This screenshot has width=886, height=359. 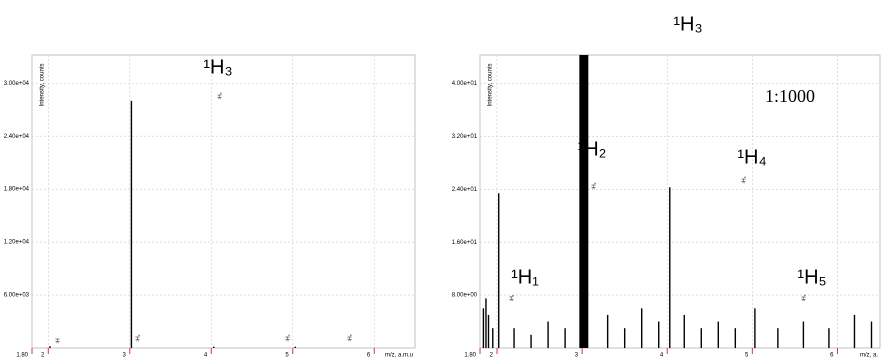 What do you see at coordinates (869, 356) in the screenshot?
I see `x-axis-label: m/z, a.` at bounding box center [869, 356].